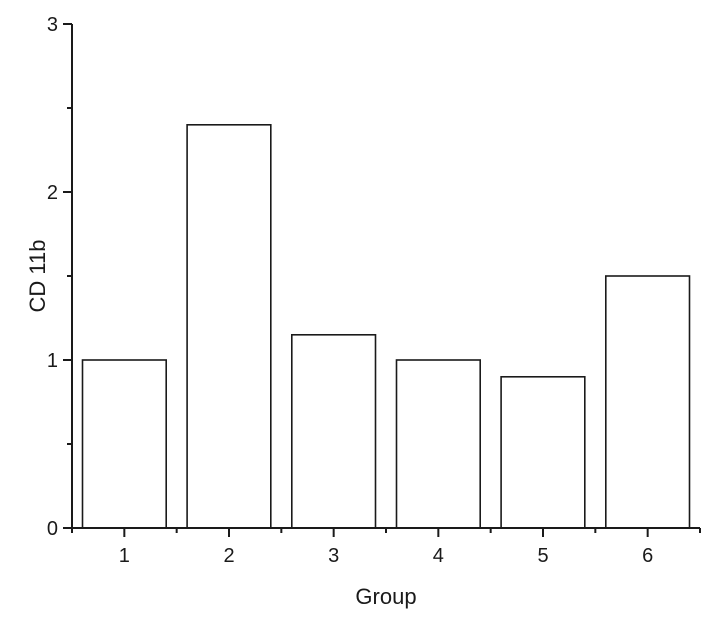 The image size is (718, 623). I want to click on x-tick-label: 5, so click(542, 556).